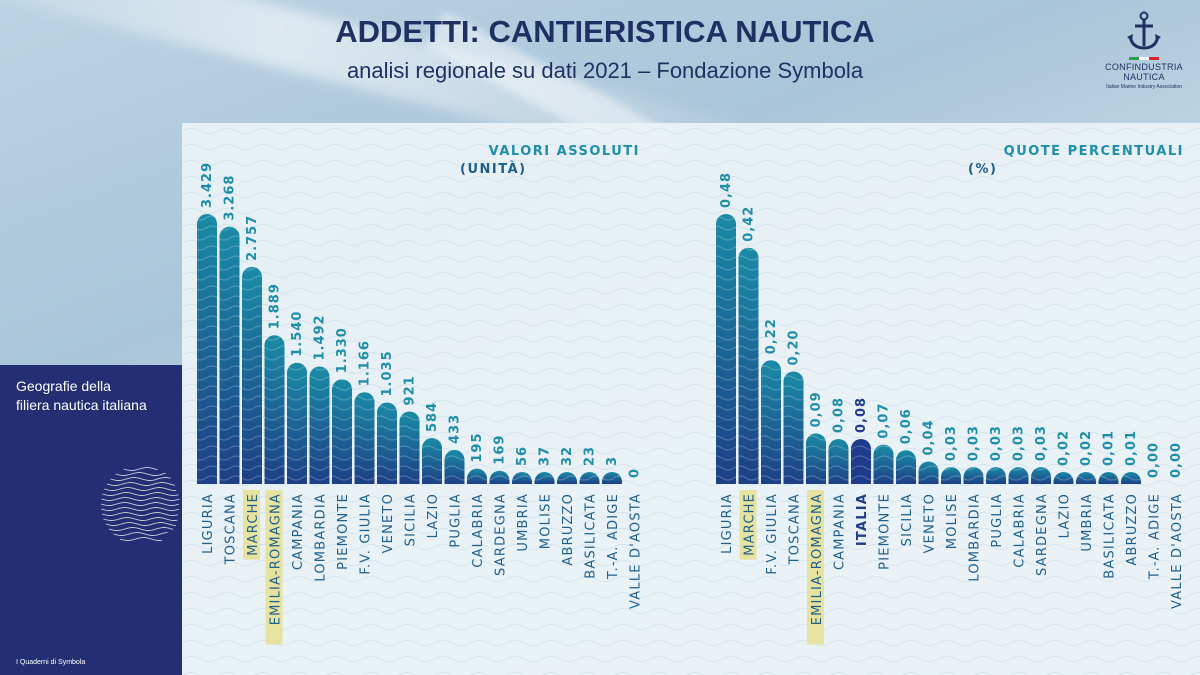 Image resolution: width=1200 pixels, height=675 pixels. Describe the element at coordinates (207, 185) in the screenshot. I see `bar-value-label: 3.429` at that location.